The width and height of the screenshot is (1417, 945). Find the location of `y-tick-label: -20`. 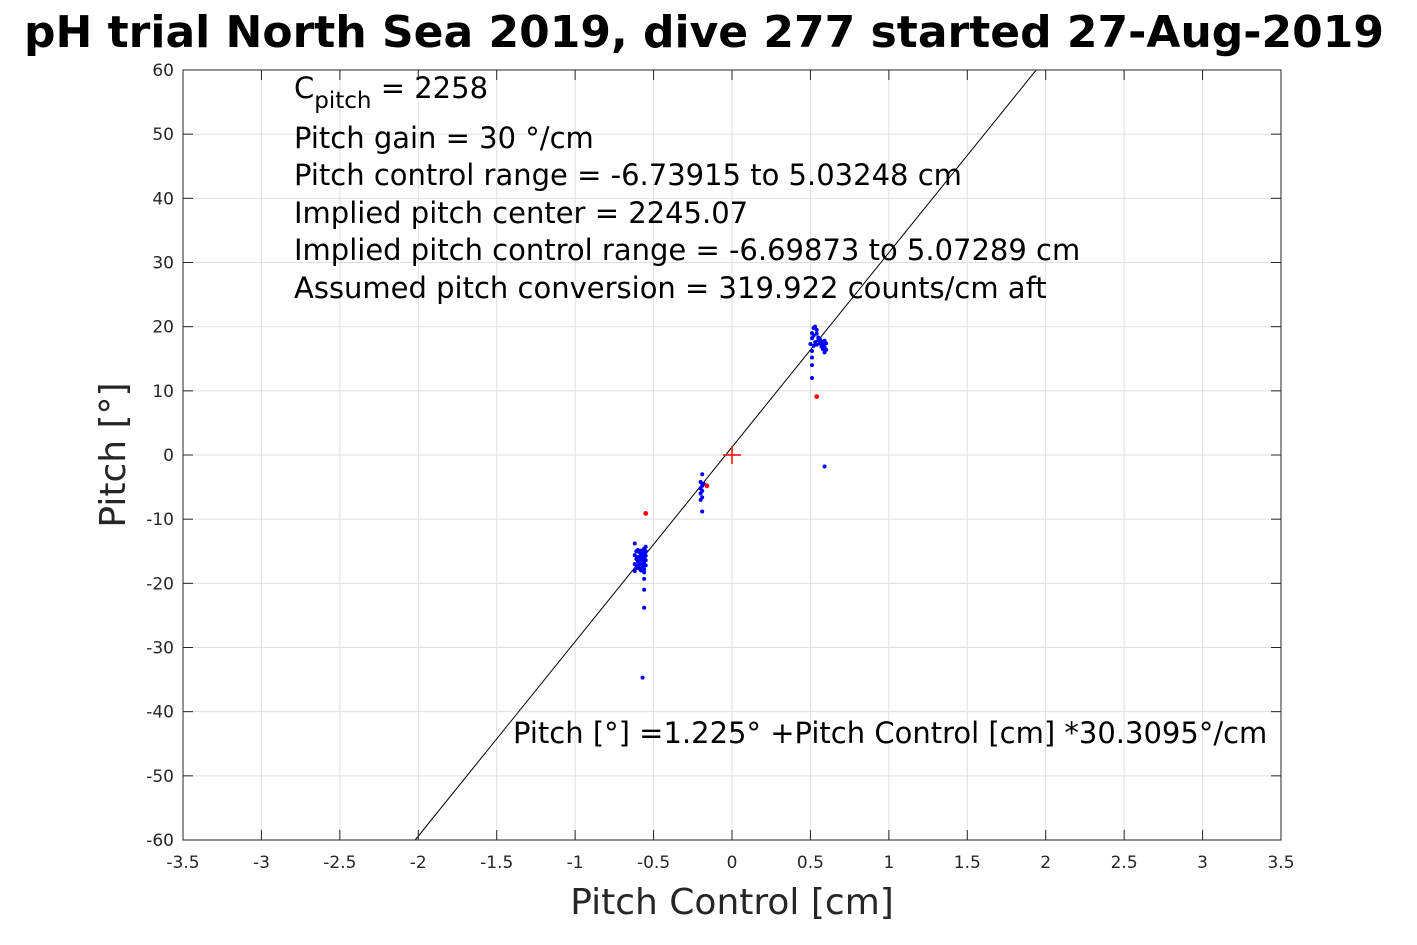

y-tick-label: -20 is located at coordinates (160, 584).